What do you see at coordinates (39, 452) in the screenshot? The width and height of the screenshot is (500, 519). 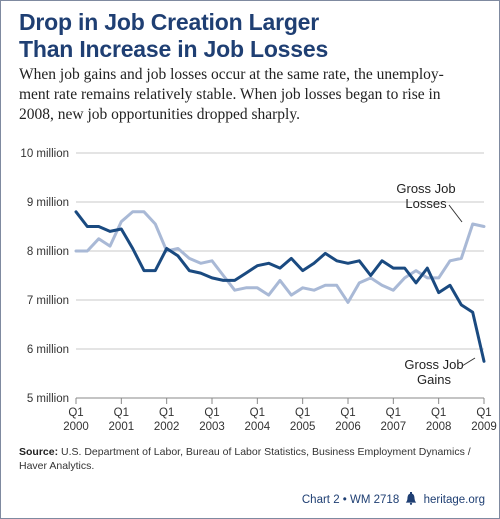 I see `source-label: Source:` at bounding box center [39, 452].